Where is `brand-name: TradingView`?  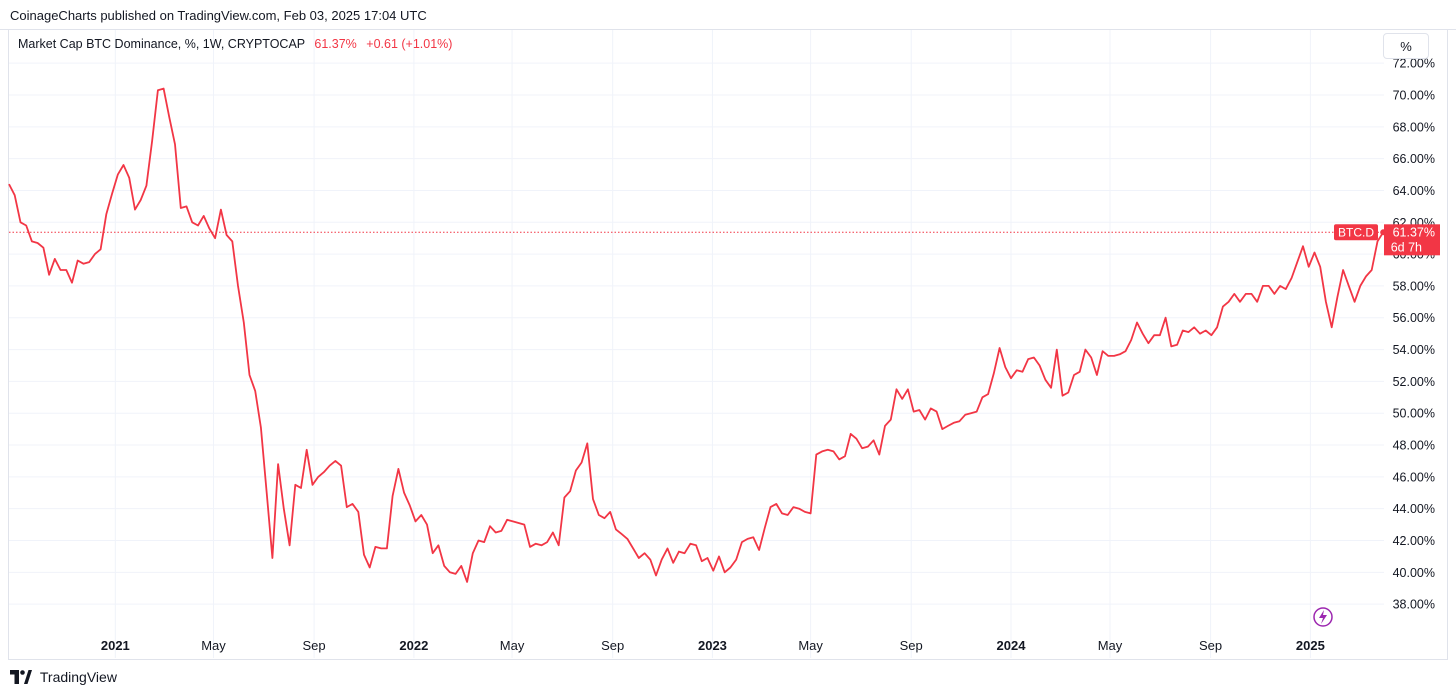
brand-name: TradingView is located at coordinates (78, 677).